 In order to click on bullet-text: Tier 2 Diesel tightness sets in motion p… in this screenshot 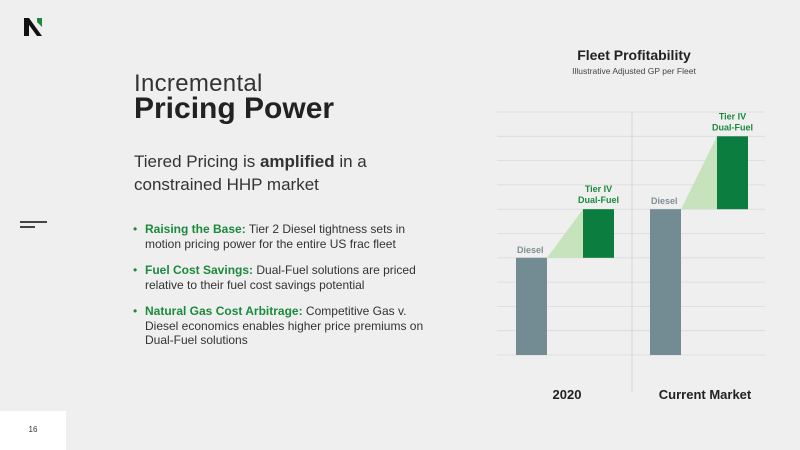, I will do `click(275, 236)`.